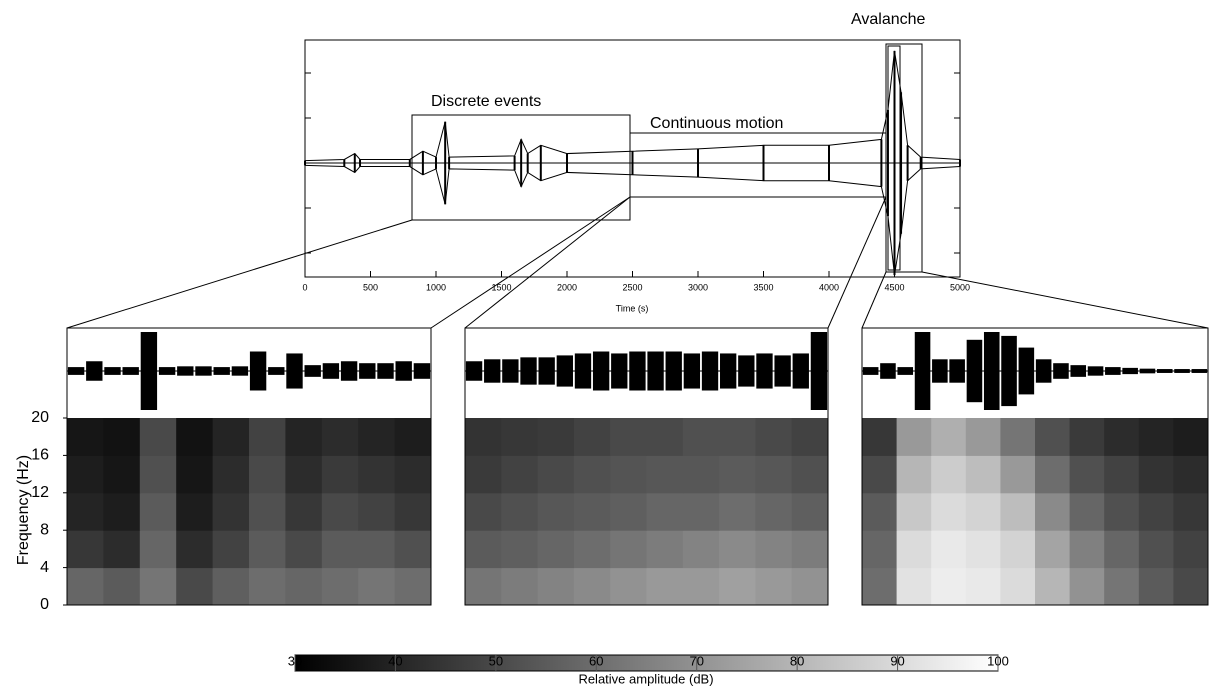 Image resolution: width=1209 pixels, height=687 pixels. What do you see at coordinates (501, 287) in the screenshot?
I see `x-tick-label: 1500` at bounding box center [501, 287].